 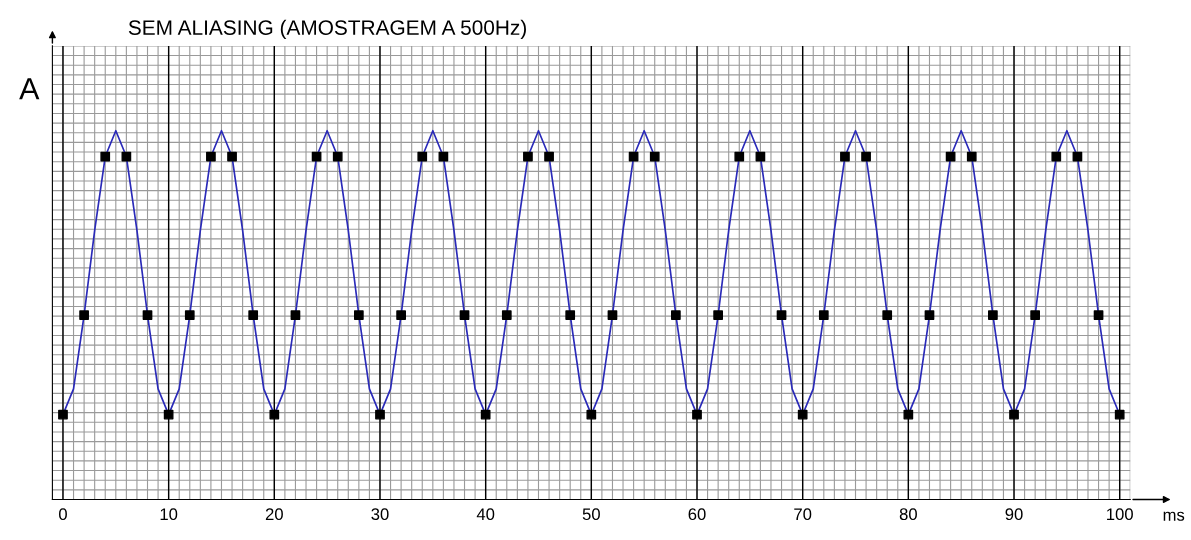 What do you see at coordinates (327, 29) in the screenshot?
I see `chart-title: SEM ALIASING (AMOSTRAGEM A 500Hz)` at bounding box center [327, 29].